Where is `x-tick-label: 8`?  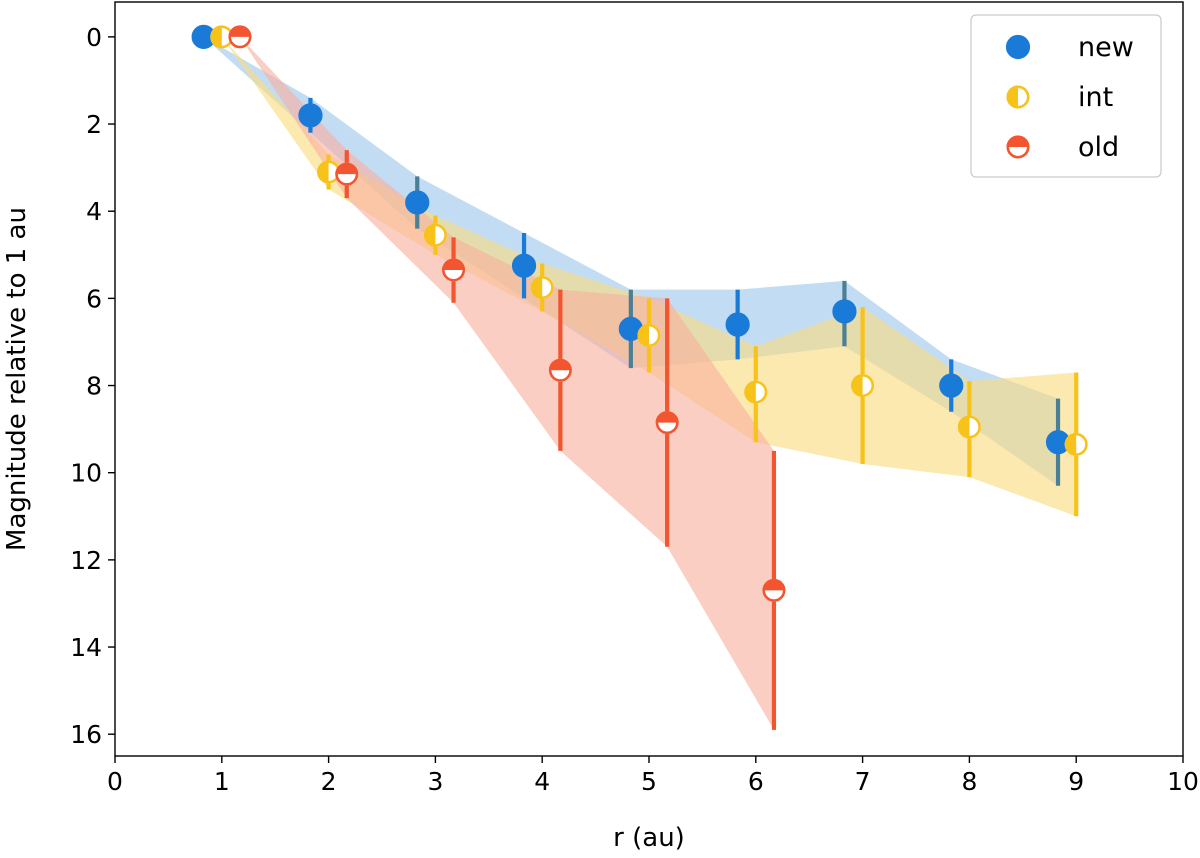
x-tick-label: 8 is located at coordinates (969, 781).